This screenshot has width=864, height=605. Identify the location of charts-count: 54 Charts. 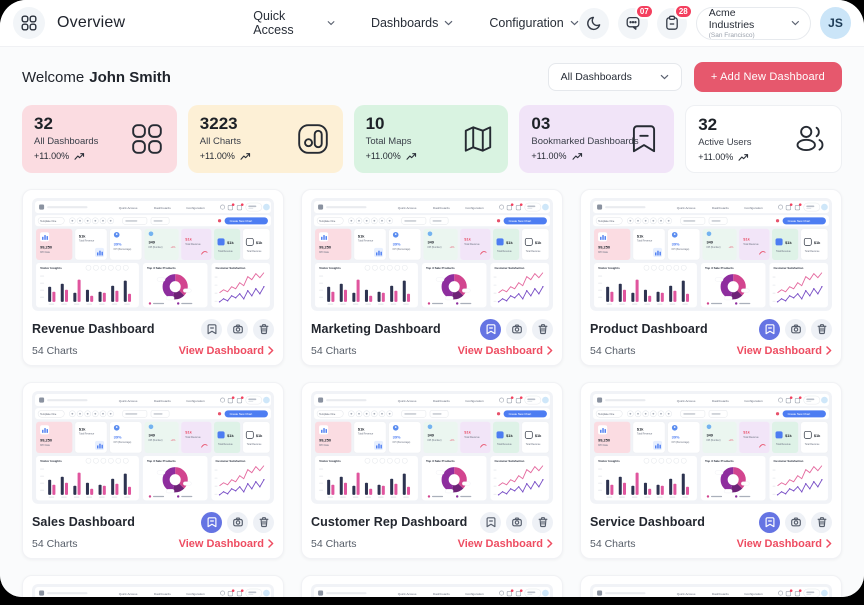
(334, 350).